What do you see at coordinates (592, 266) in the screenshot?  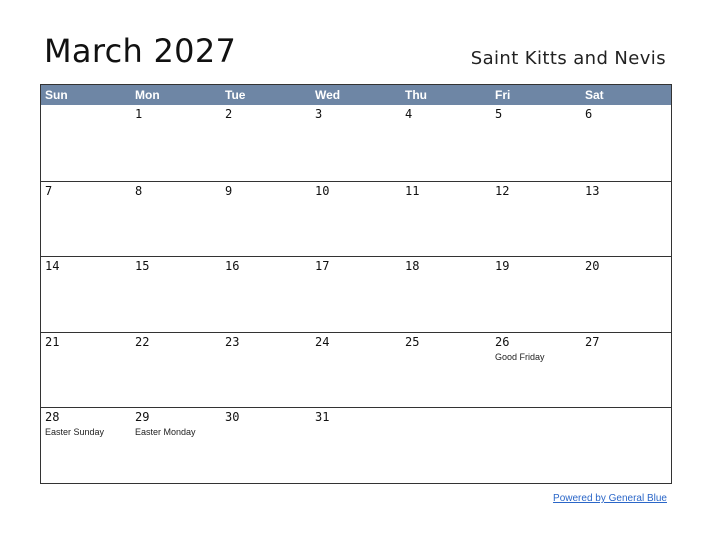 I see `day-number: 20` at bounding box center [592, 266].